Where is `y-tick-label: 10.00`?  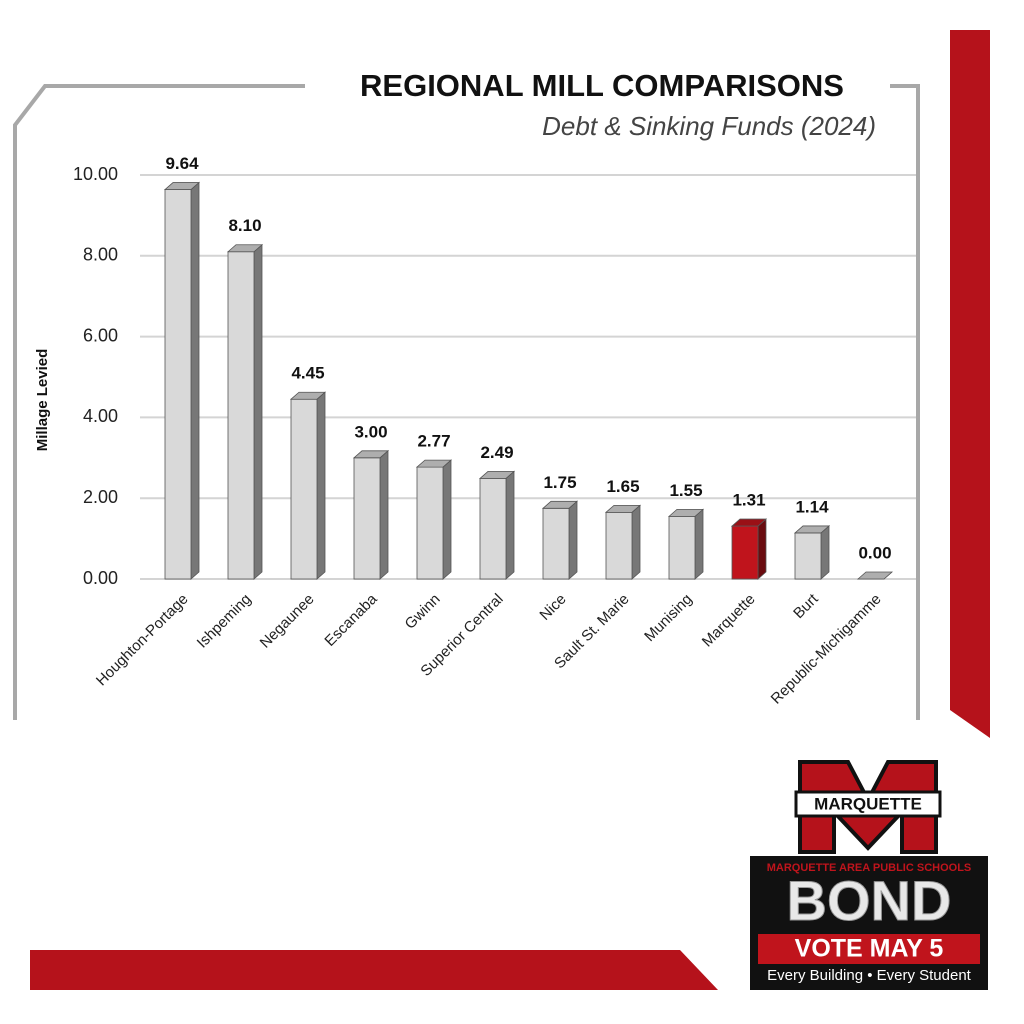 y-tick-label: 10.00 is located at coordinates (95, 174).